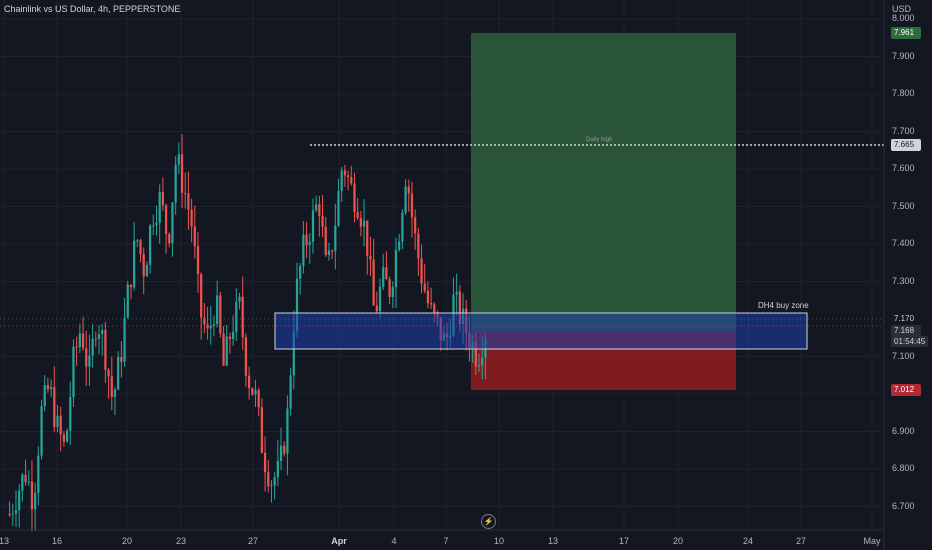 This screenshot has width=932, height=550. What do you see at coordinates (903, 168) in the screenshot?
I see `price-tick-label: 7.600` at bounding box center [903, 168].